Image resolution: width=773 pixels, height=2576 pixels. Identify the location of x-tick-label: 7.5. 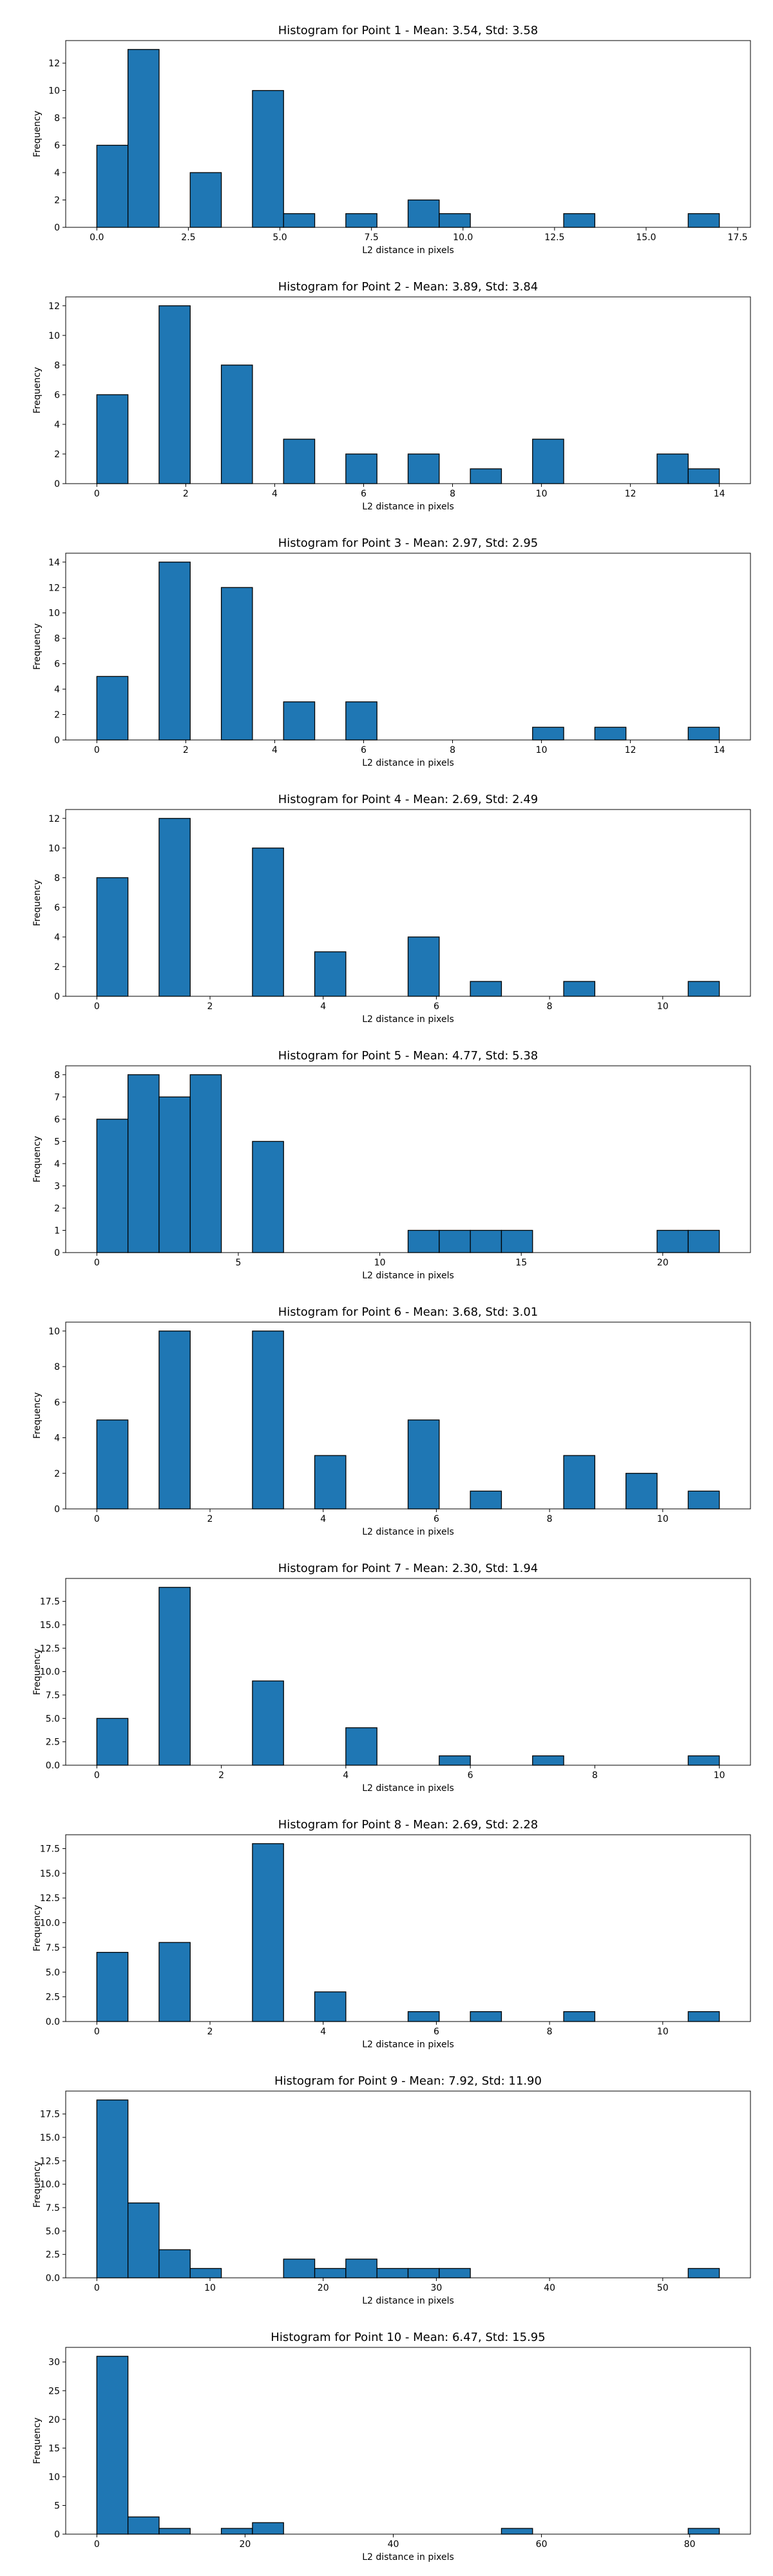
(372, 238).